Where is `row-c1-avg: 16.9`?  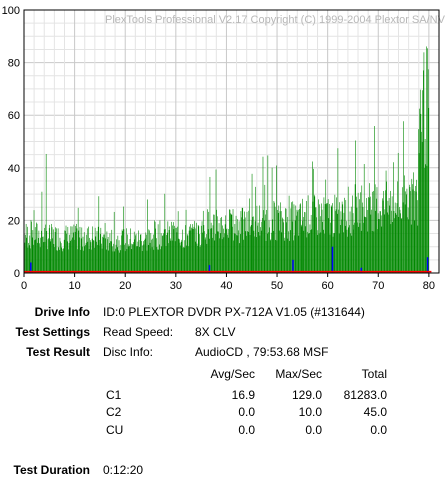
row-c1-avg: 16.9 is located at coordinates (243, 395).